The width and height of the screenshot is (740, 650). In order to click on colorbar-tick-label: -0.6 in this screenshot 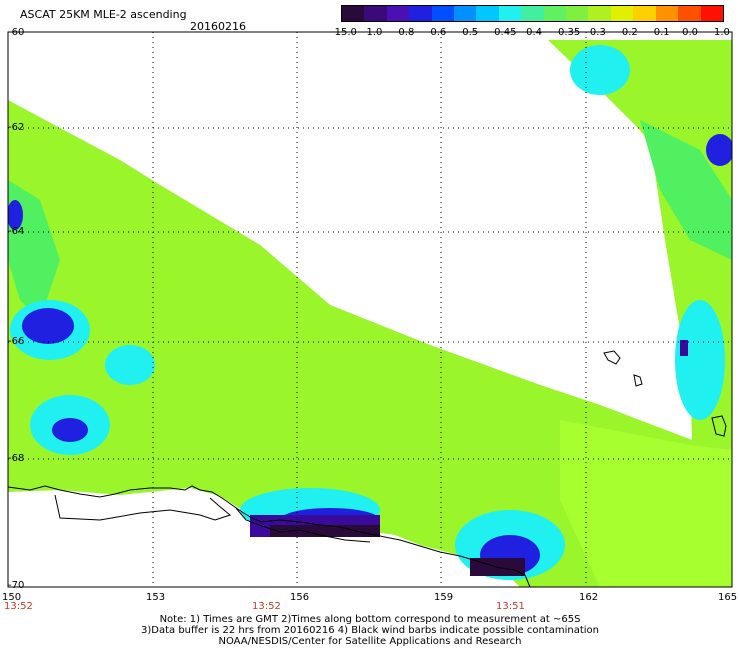, I will do `click(436, 32)`.